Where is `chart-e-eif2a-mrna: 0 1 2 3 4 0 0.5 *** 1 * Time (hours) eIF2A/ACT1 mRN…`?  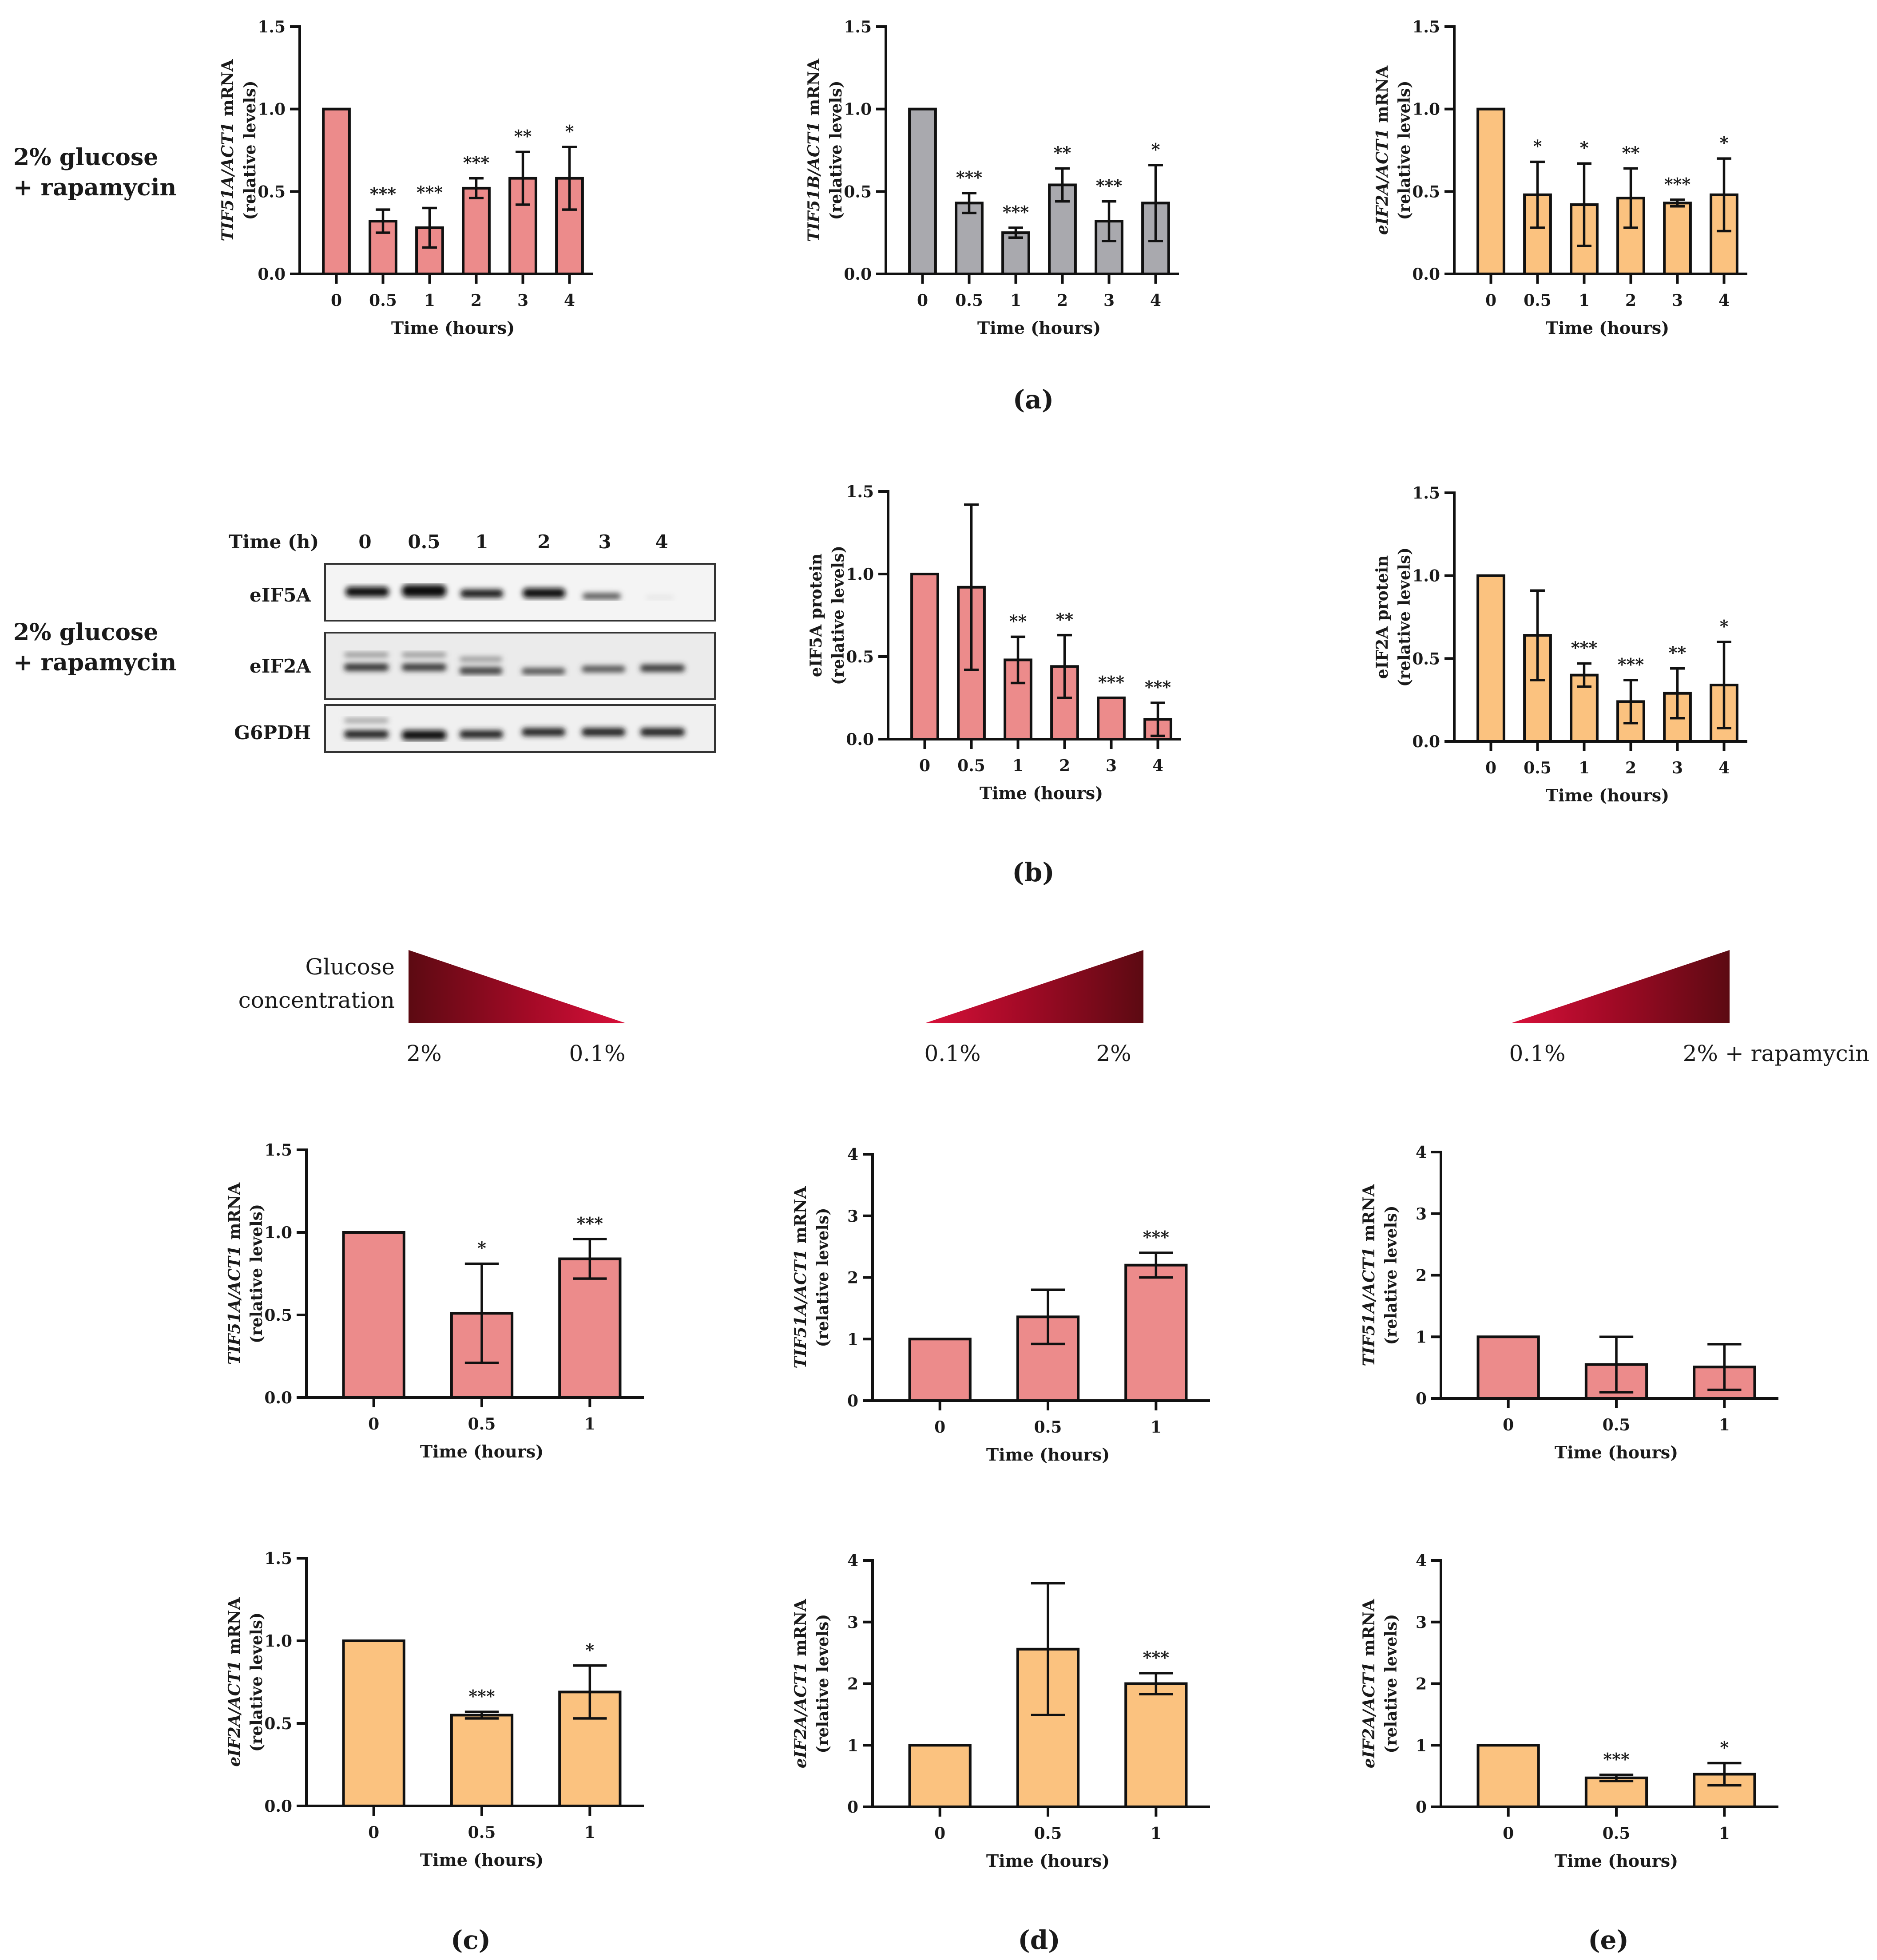 chart-e-eif2a-mrna: 0 1 2 3 4 0 0.5 *** 1 * Time (hours) eIF2A/ACT1 mRN… is located at coordinates (1569, 1711).